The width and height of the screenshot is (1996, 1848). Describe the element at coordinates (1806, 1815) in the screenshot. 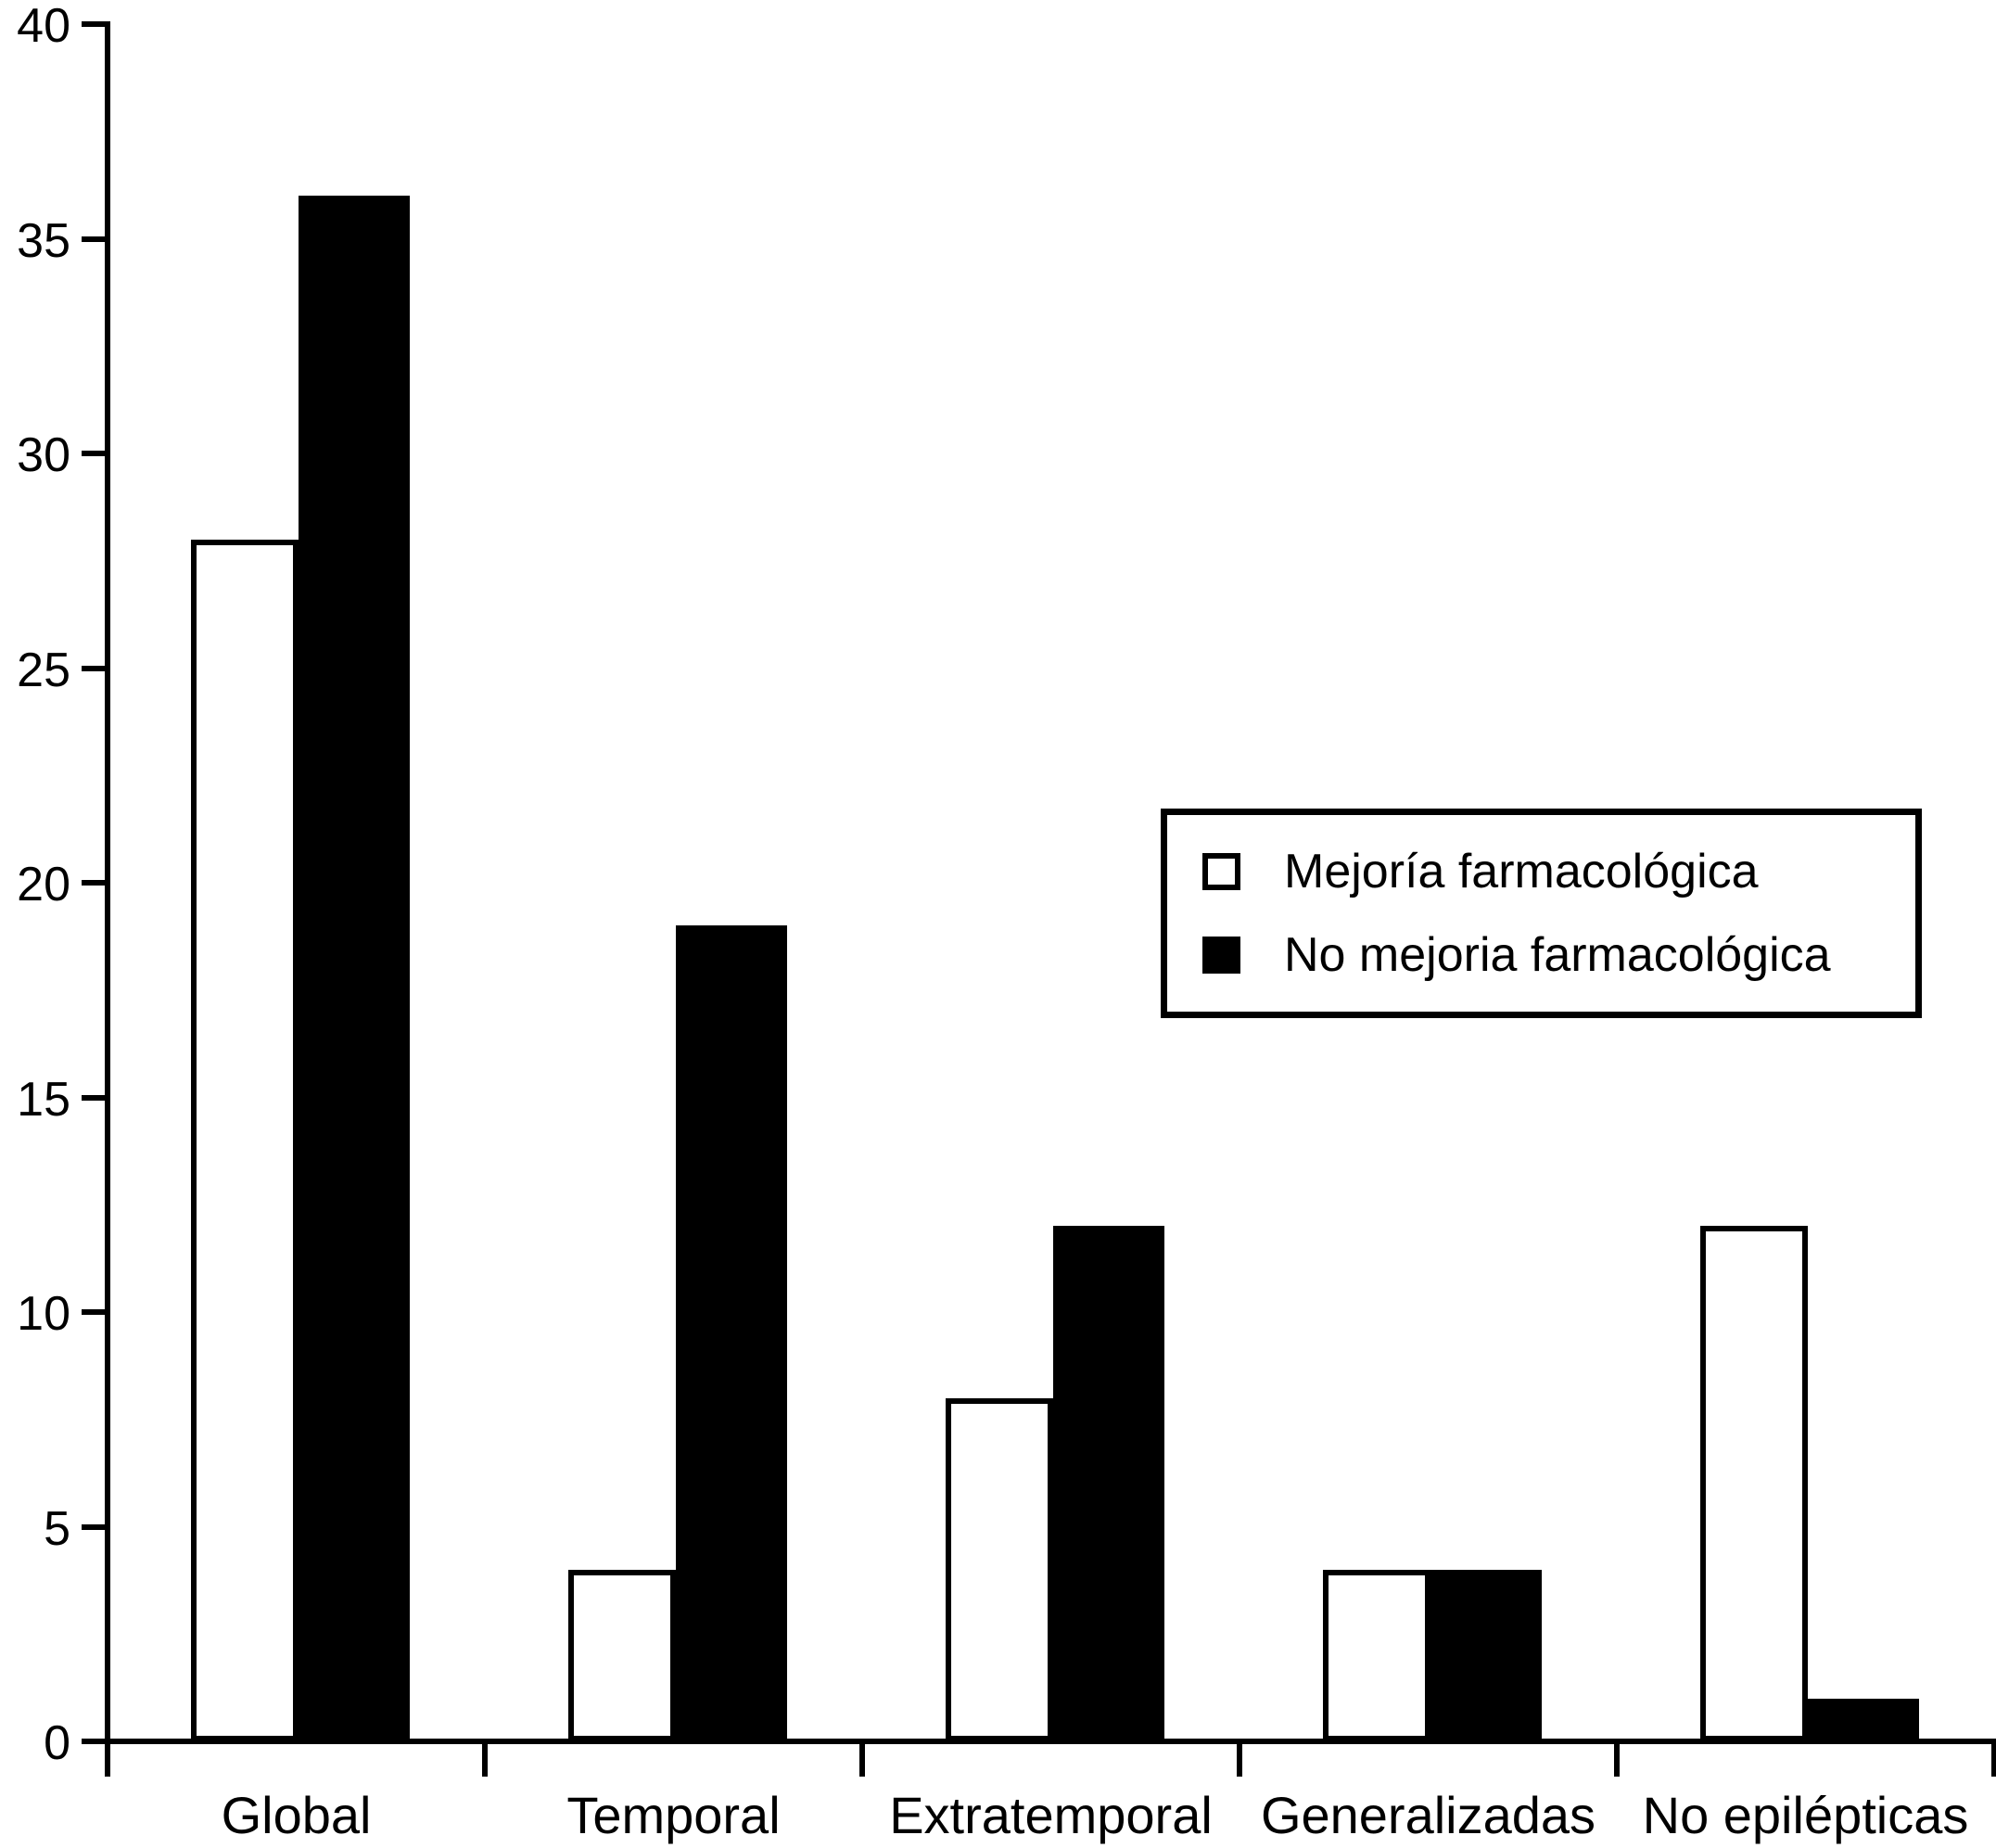

I see `category-label: No epilépticas` at that location.